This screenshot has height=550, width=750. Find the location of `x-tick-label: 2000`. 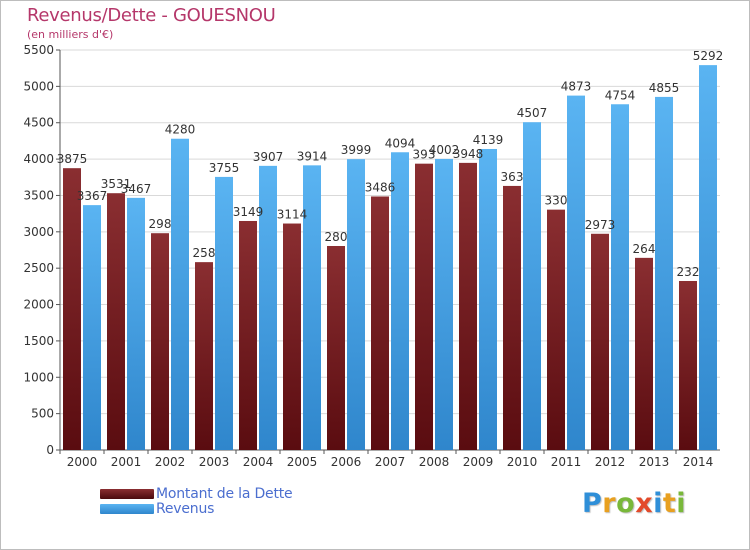

x-tick-label: 2000 is located at coordinates (82, 462).